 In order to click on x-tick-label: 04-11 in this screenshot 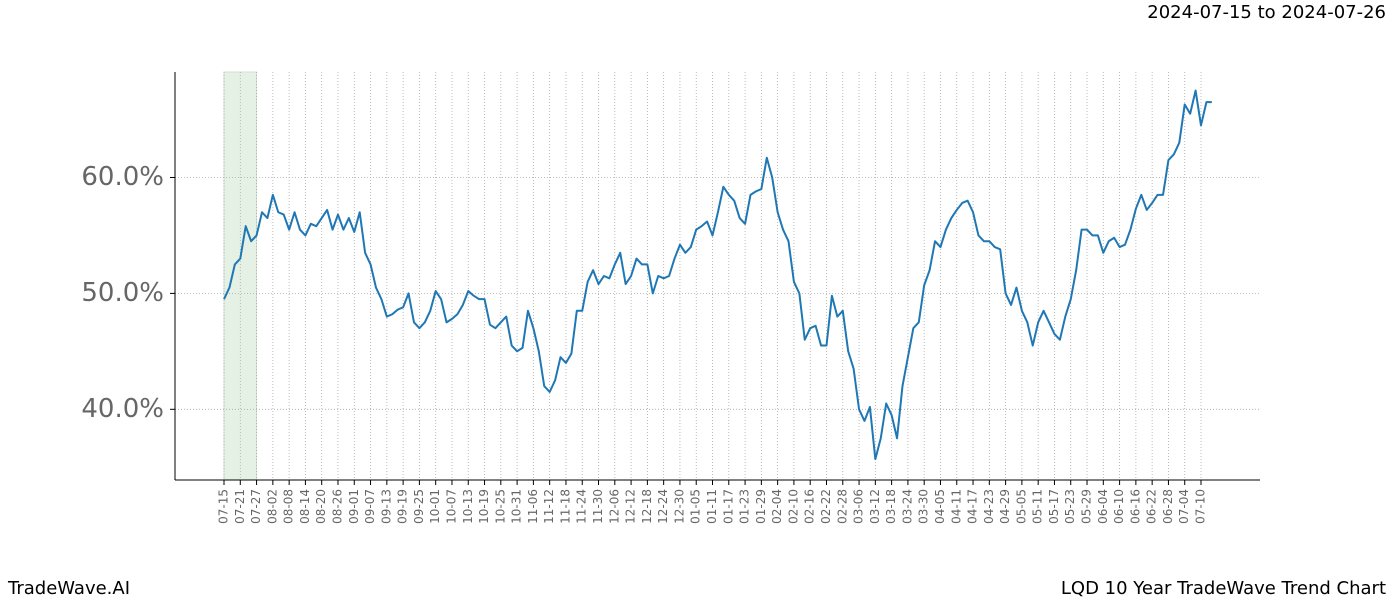, I will do `click(956, 506)`.